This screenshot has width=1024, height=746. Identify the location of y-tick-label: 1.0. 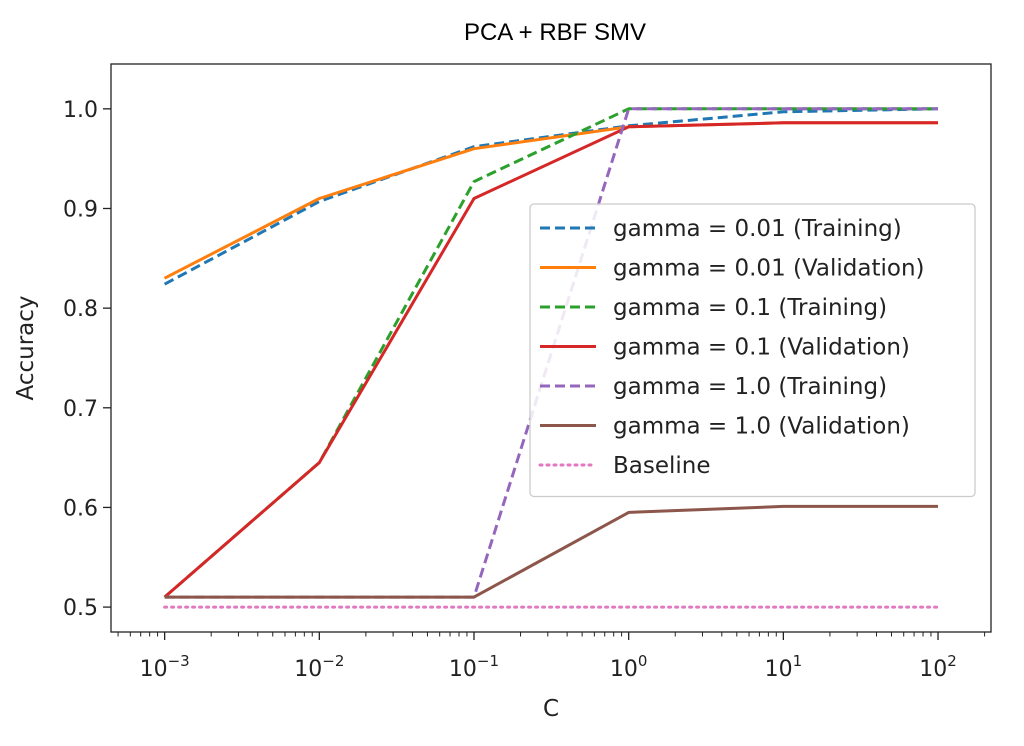
(80, 110).